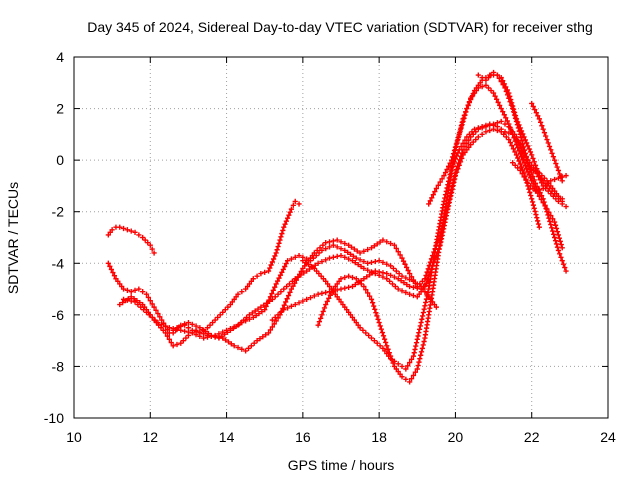  Describe the element at coordinates (60, 109) in the screenshot. I see `y-tick-label: 2` at that location.